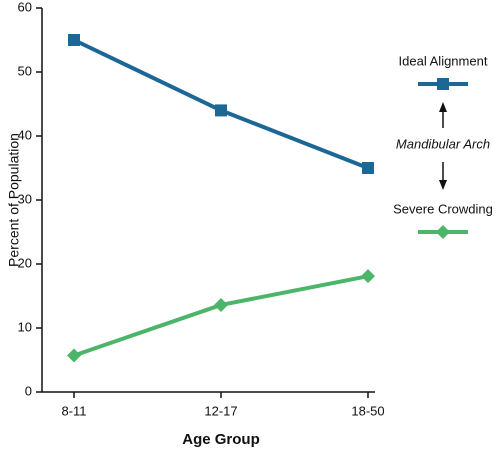 The width and height of the screenshot is (501, 450). Describe the element at coordinates (25, 326) in the screenshot. I see `y-tick-label: 10` at that location.